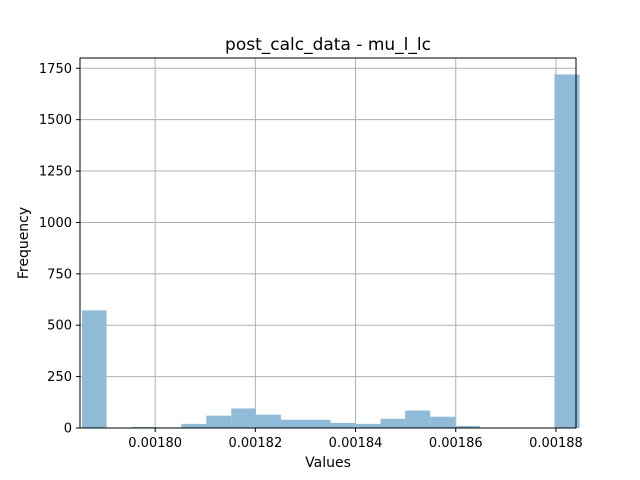 The width and height of the screenshot is (640, 480). What do you see at coordinates (328, 463) in the screenshot?
I see `x-axis-label: Values` at bounding box center [328, 463].